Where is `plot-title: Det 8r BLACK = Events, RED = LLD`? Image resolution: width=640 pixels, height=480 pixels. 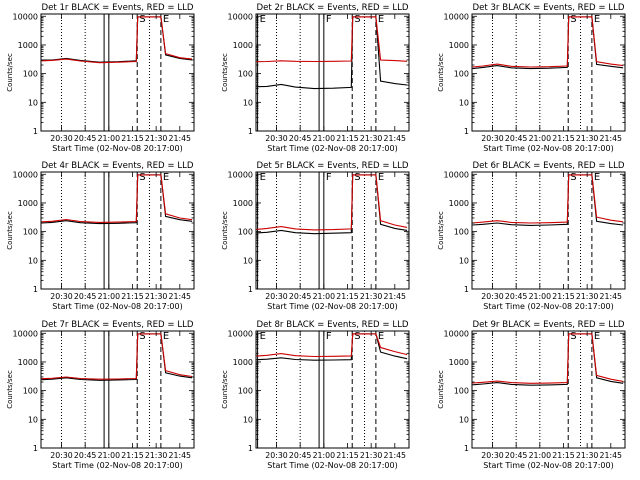 plot-title: Det 8r BLACK = Events, RED = LLD is located at coordinates (332, 325).